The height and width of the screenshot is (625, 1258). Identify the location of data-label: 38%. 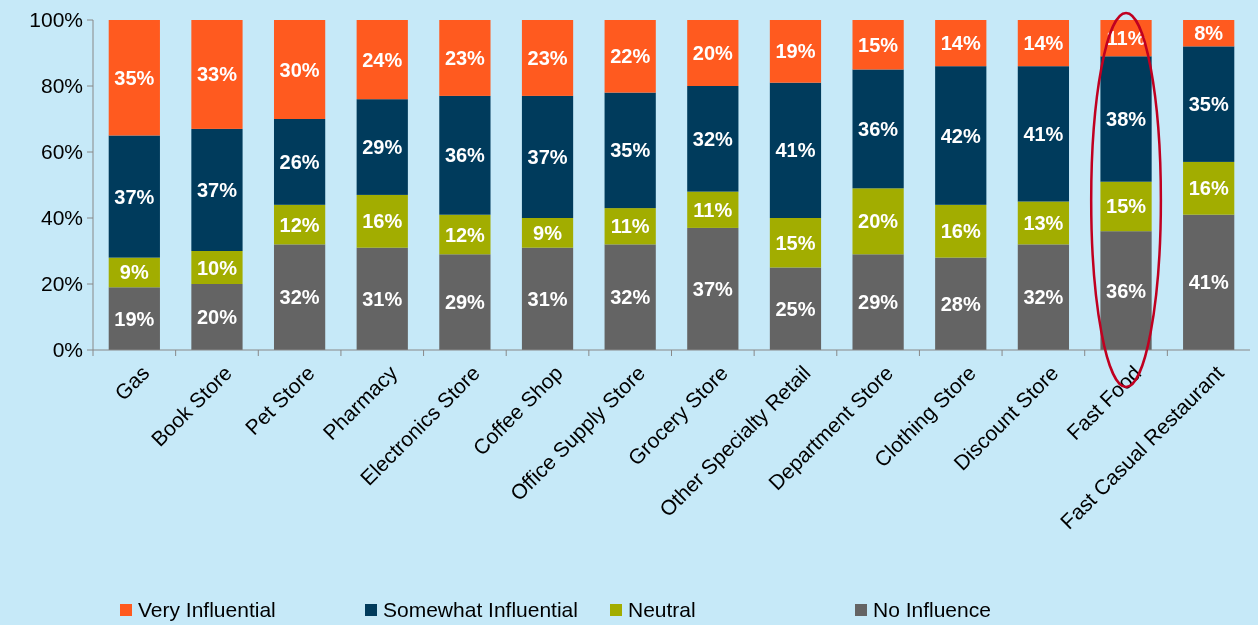
(1126, 119).